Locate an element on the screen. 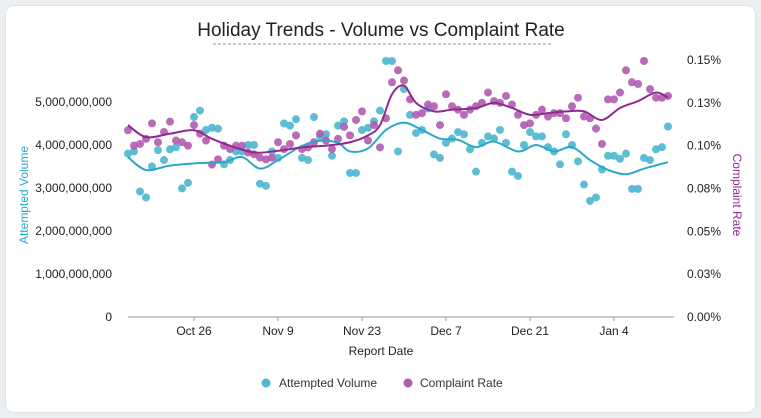 This screenshot has width=761, height=418. y-left-tick-label: 1,000,000,000 is located at coordinates (73, 274).